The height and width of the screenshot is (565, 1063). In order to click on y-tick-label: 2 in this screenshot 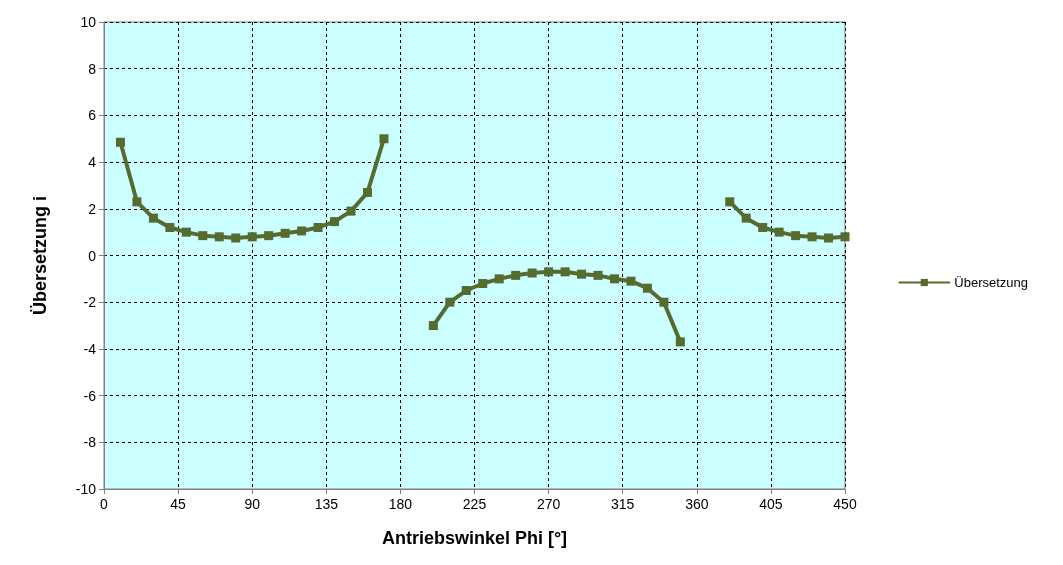, I will do `click(92, 208)`.